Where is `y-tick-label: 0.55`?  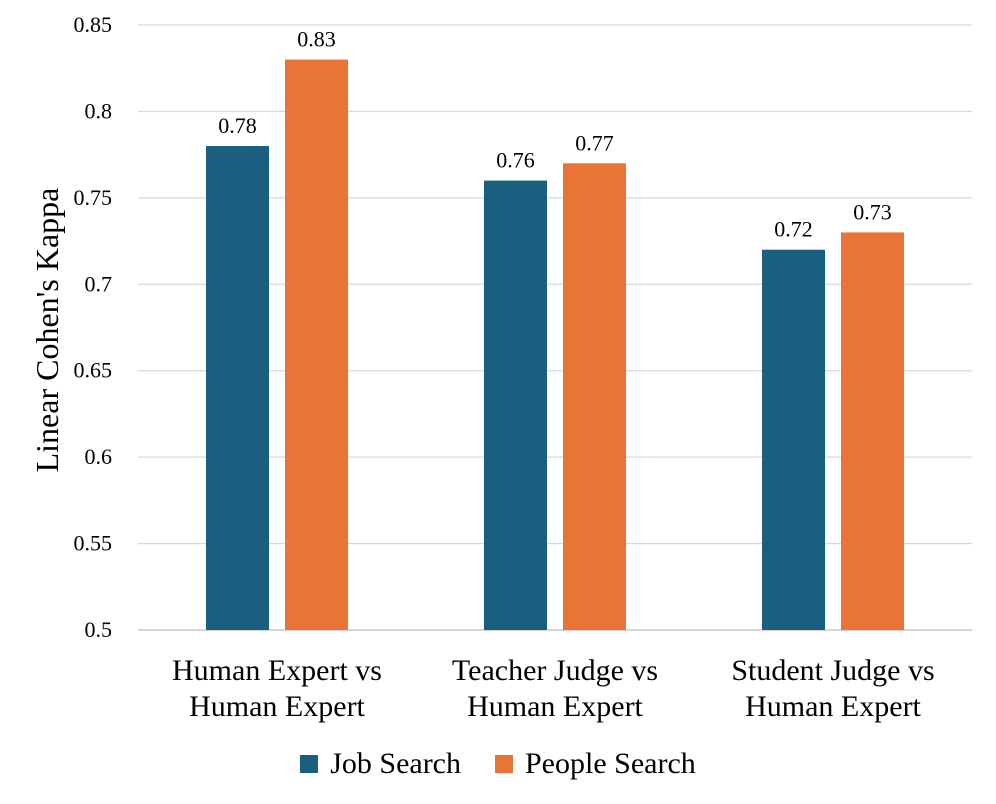 y-tick-label: 0.55 is located at coordinates (93, 543).